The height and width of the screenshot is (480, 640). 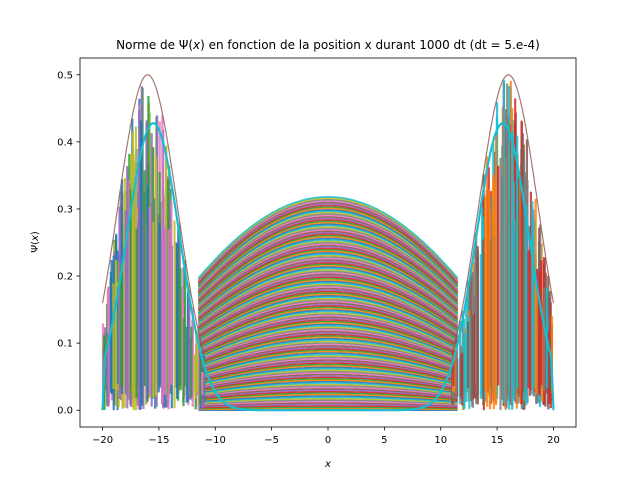 I want to click on x-tick-label: 20, so click(x=553, y=440).